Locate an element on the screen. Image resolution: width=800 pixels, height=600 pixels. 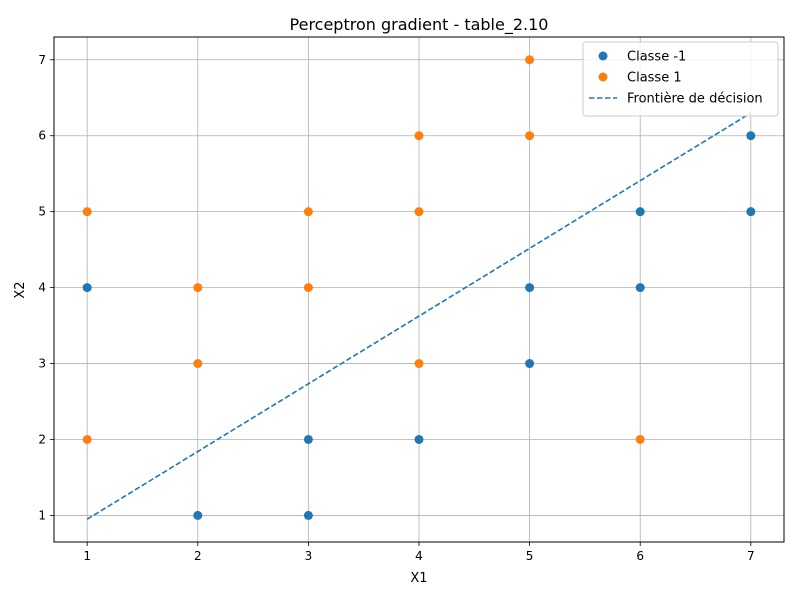
x-axis-label: X1 is located at coordinates (418, 578).